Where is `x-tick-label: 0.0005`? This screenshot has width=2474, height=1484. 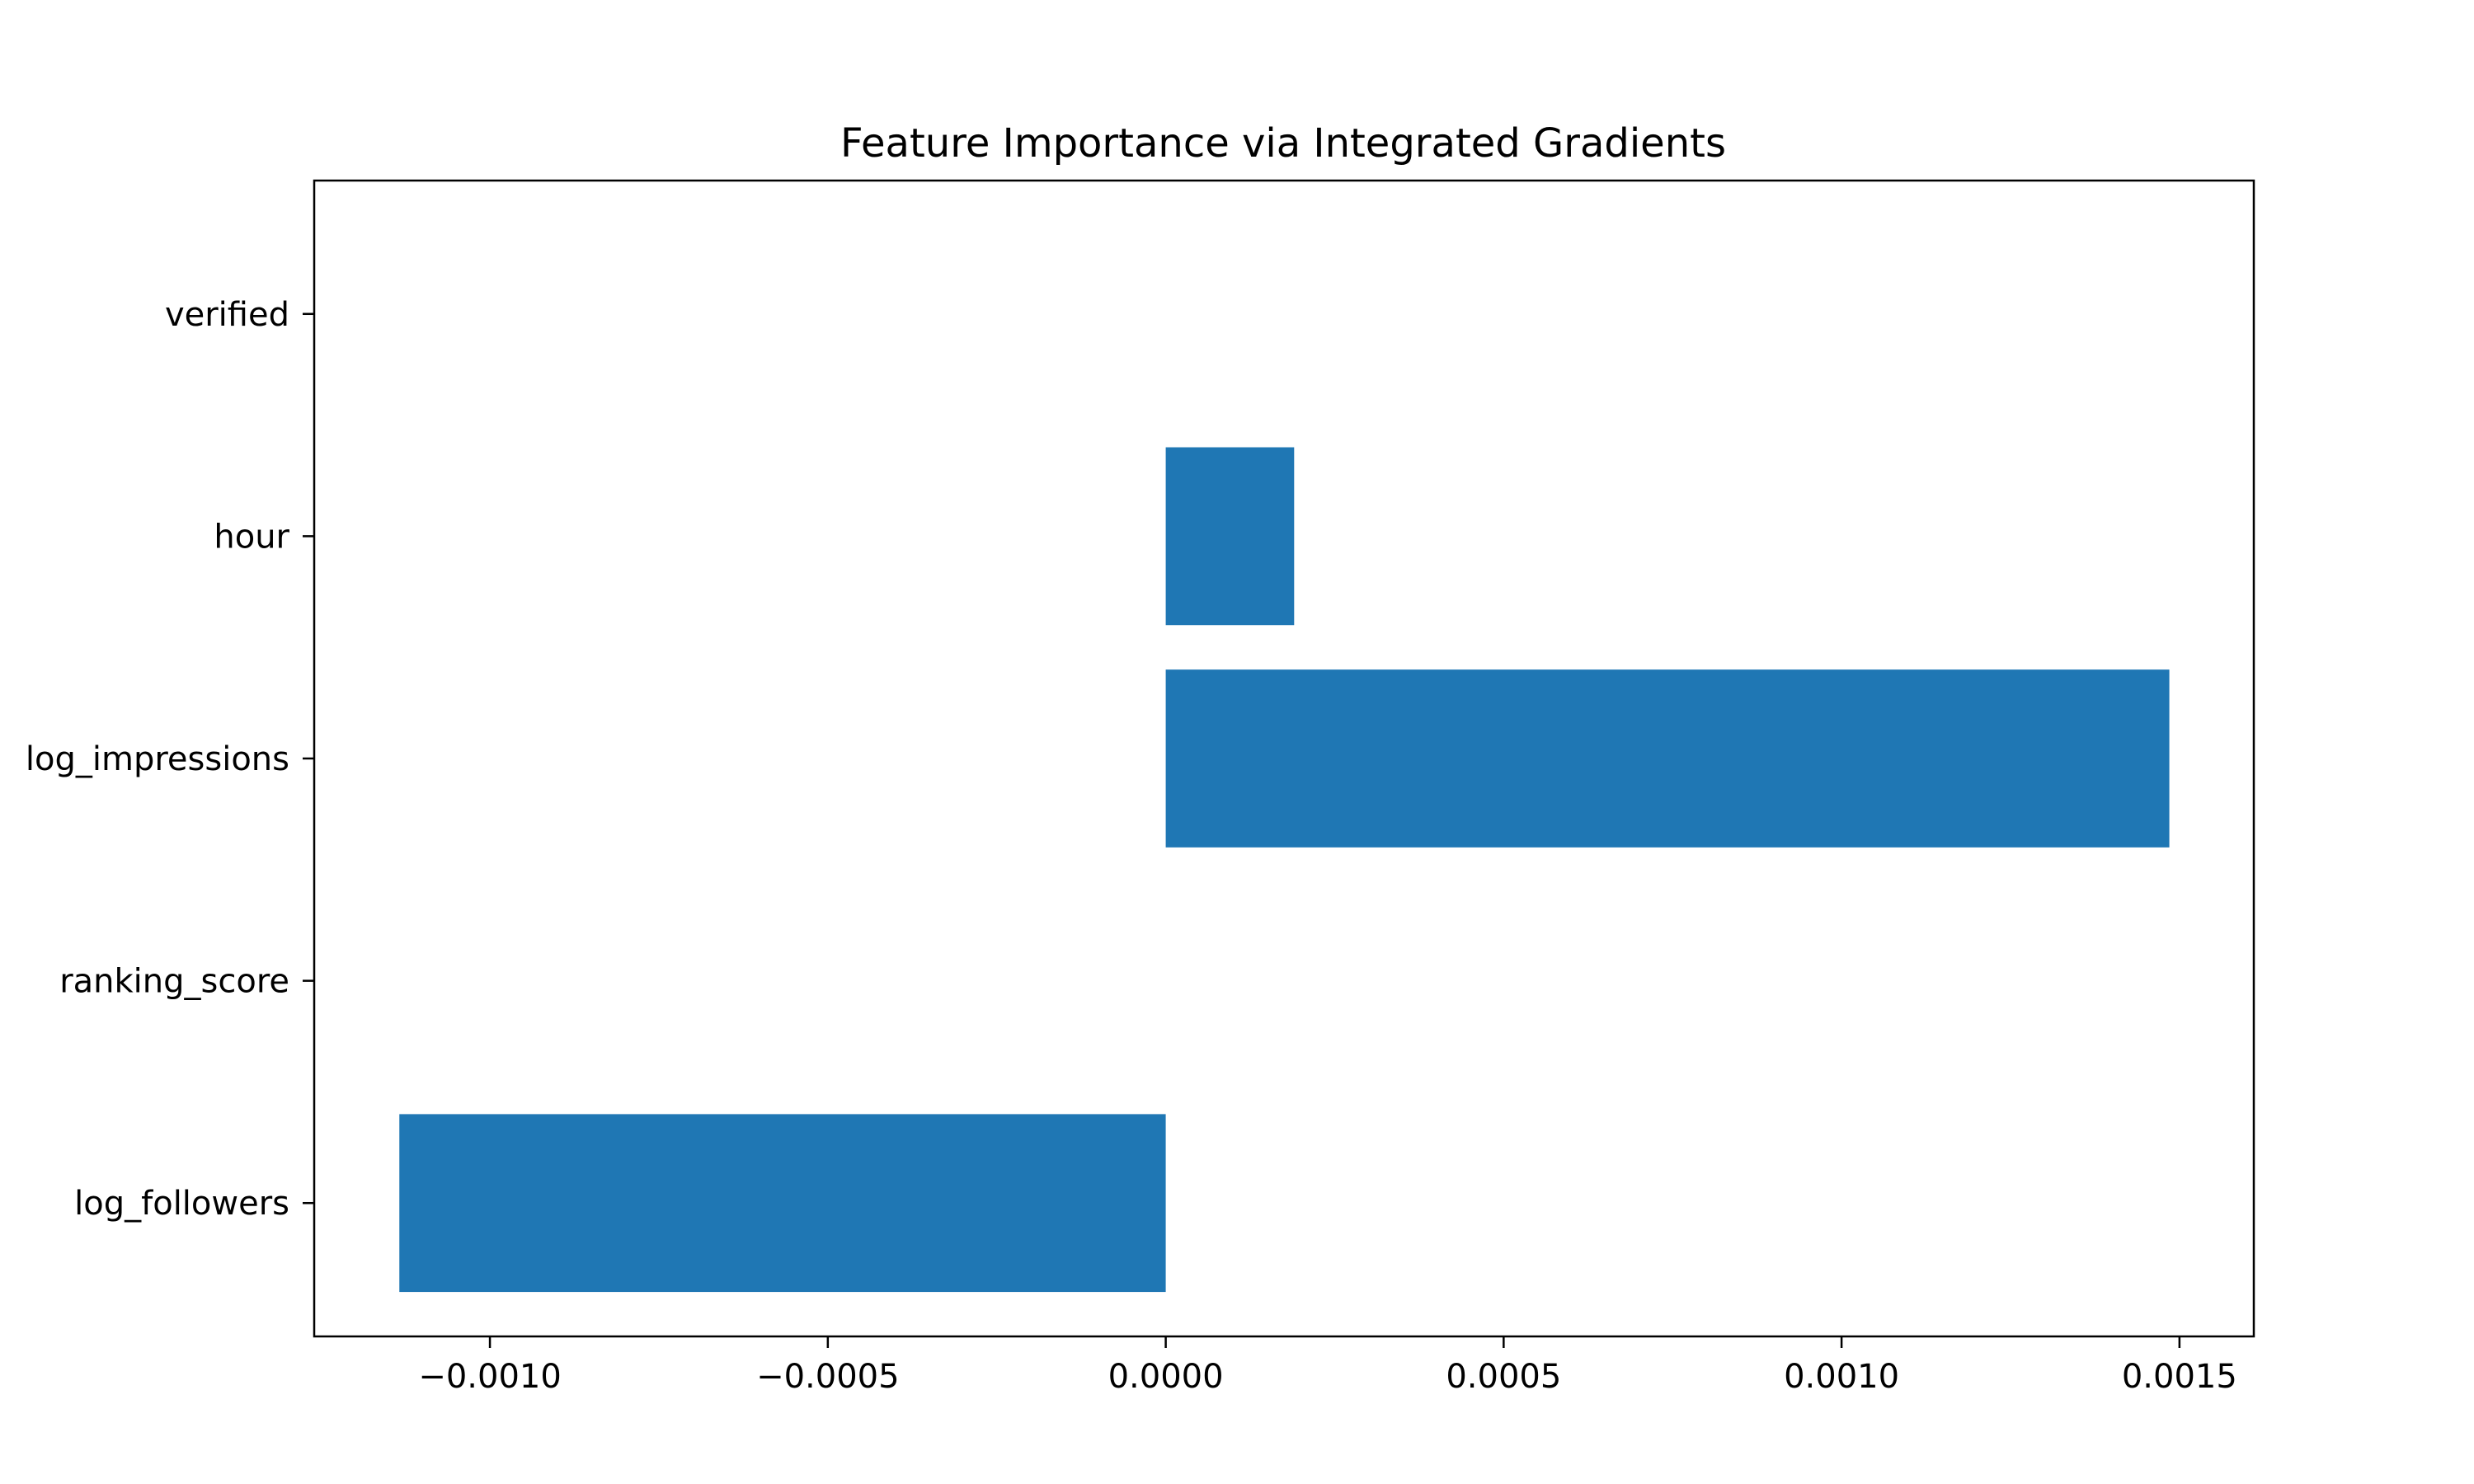
x-tick-label: 0.0005 is located at coordinates (1503, 1377).